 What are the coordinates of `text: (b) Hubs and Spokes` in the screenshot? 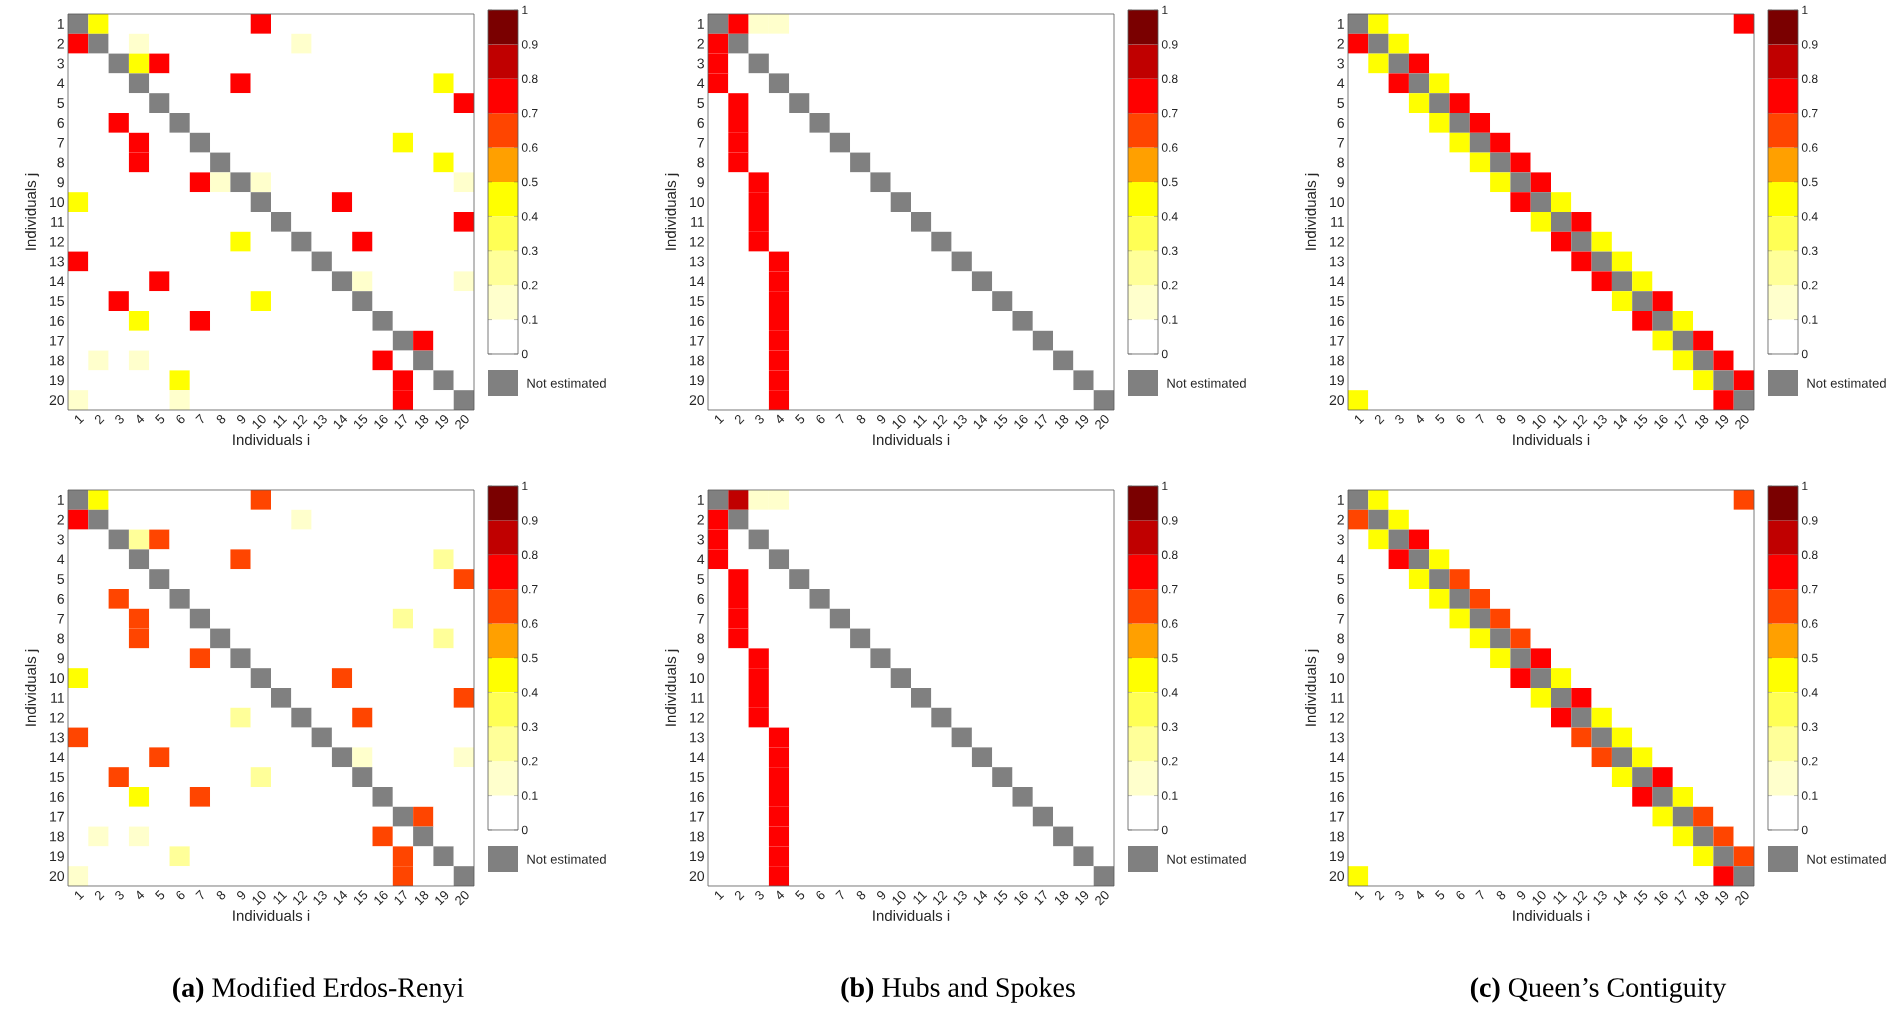 It's located at (958, 990).